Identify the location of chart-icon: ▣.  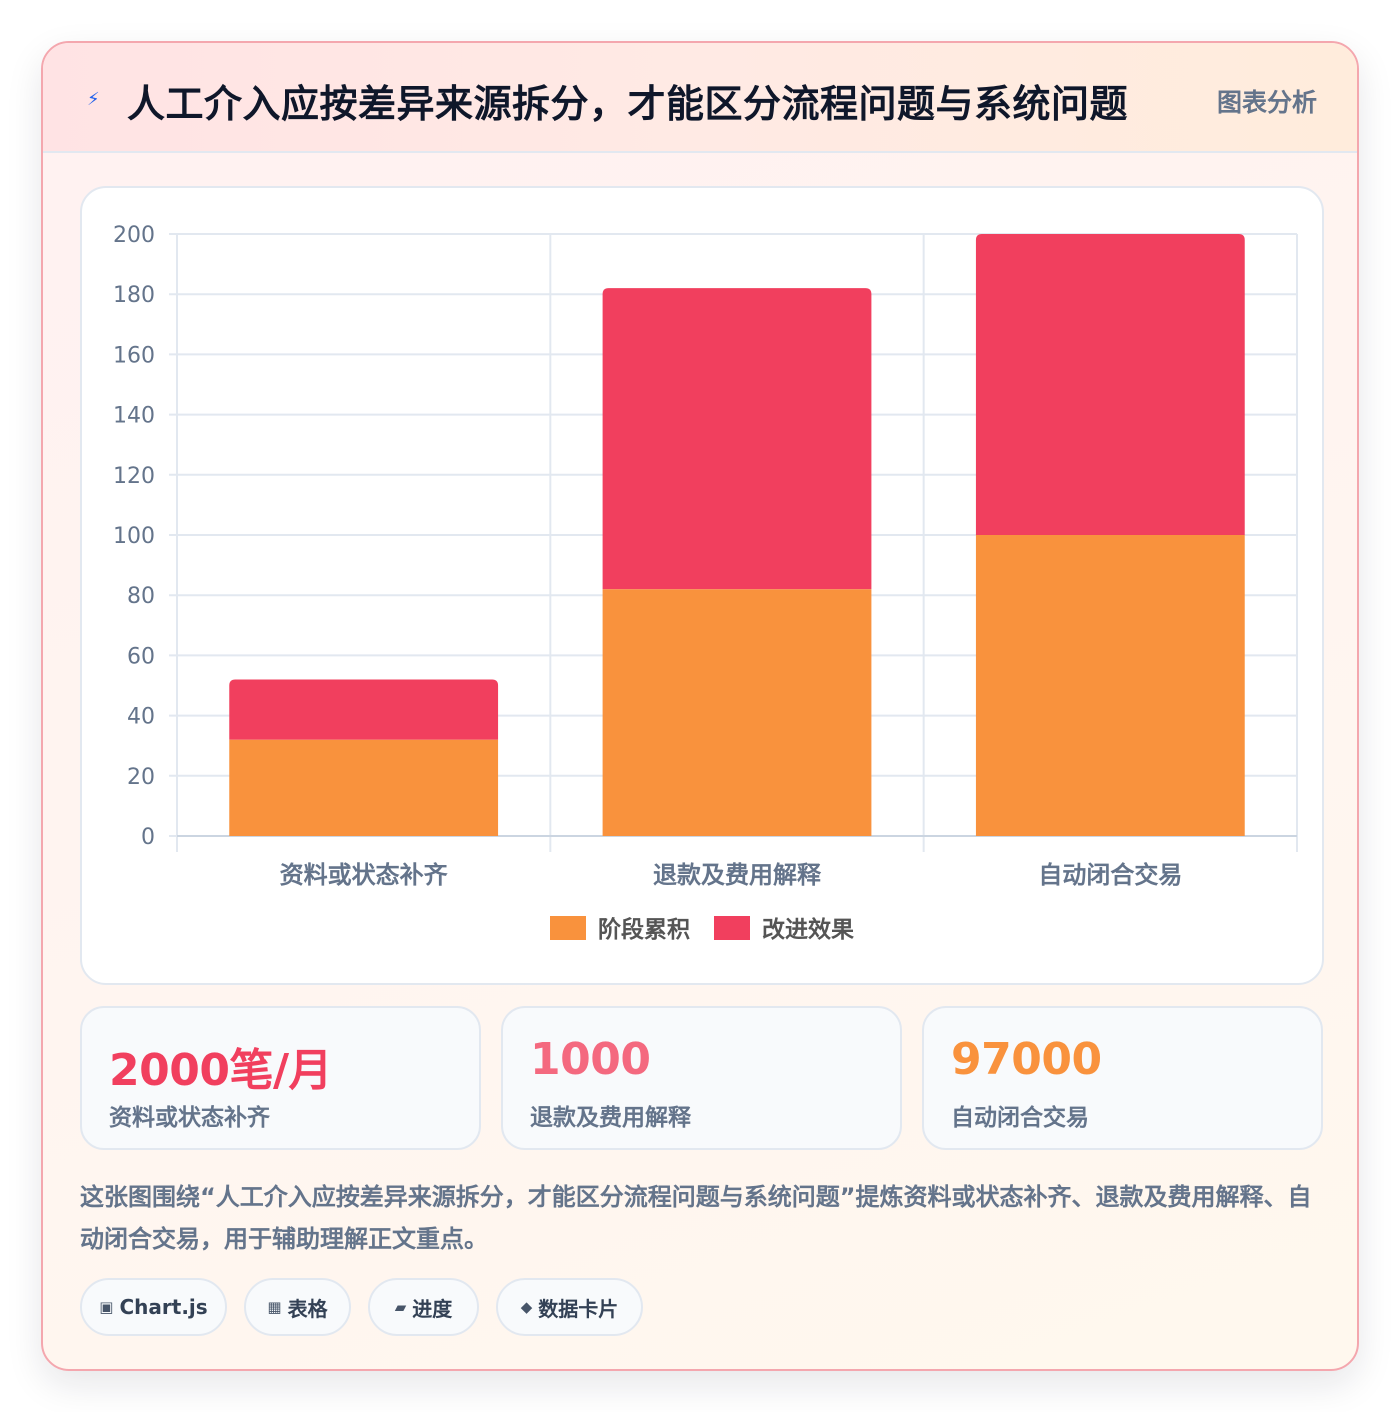
(106, 1307).